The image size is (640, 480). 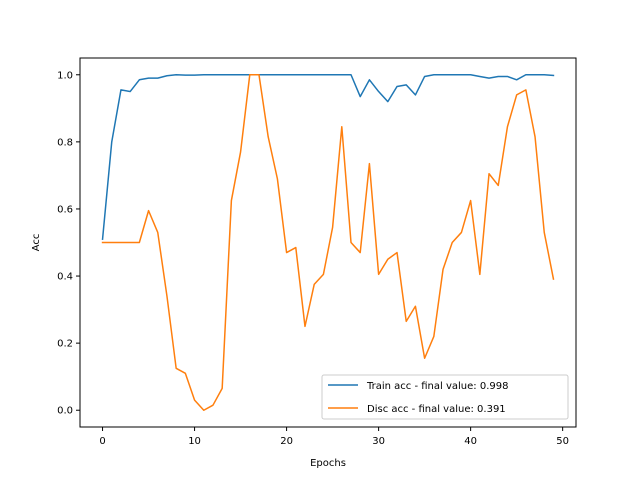 What do you see at coordinates (102, 441) in the screenshot?
I see `x-tick-label: 0` at bounding box center [102, 441].